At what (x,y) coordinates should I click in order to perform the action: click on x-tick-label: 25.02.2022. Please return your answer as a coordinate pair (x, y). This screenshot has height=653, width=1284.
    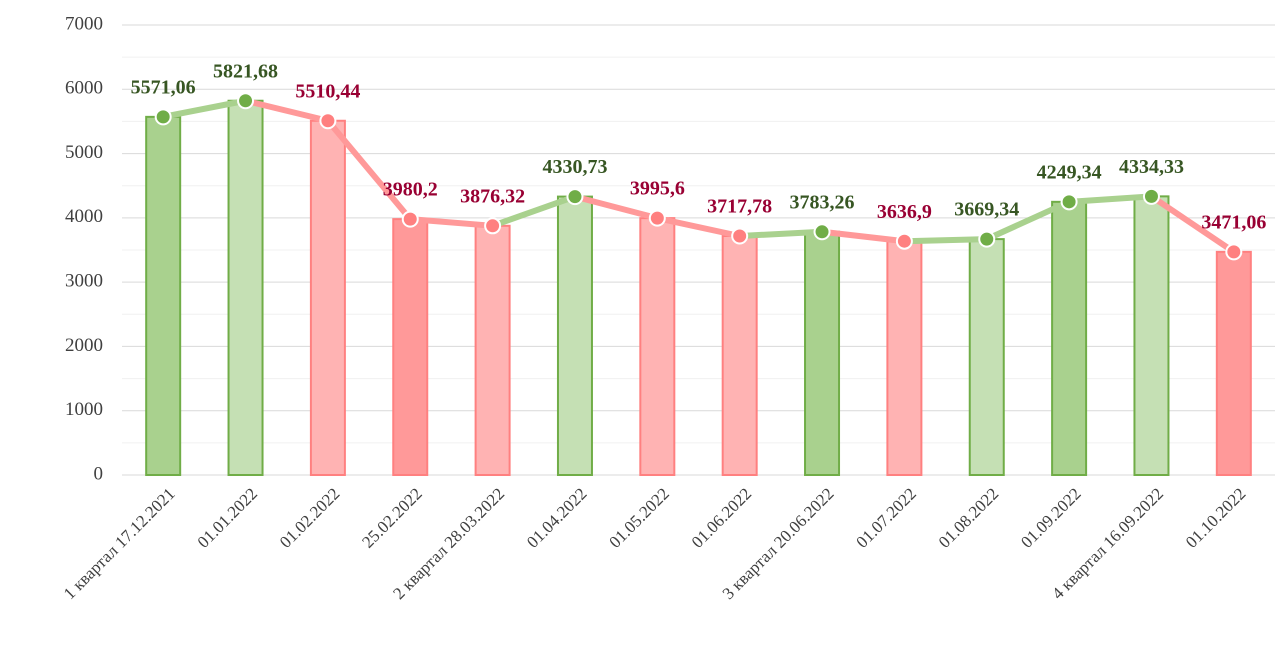
    Looking at the image, I should click on (392, 518).